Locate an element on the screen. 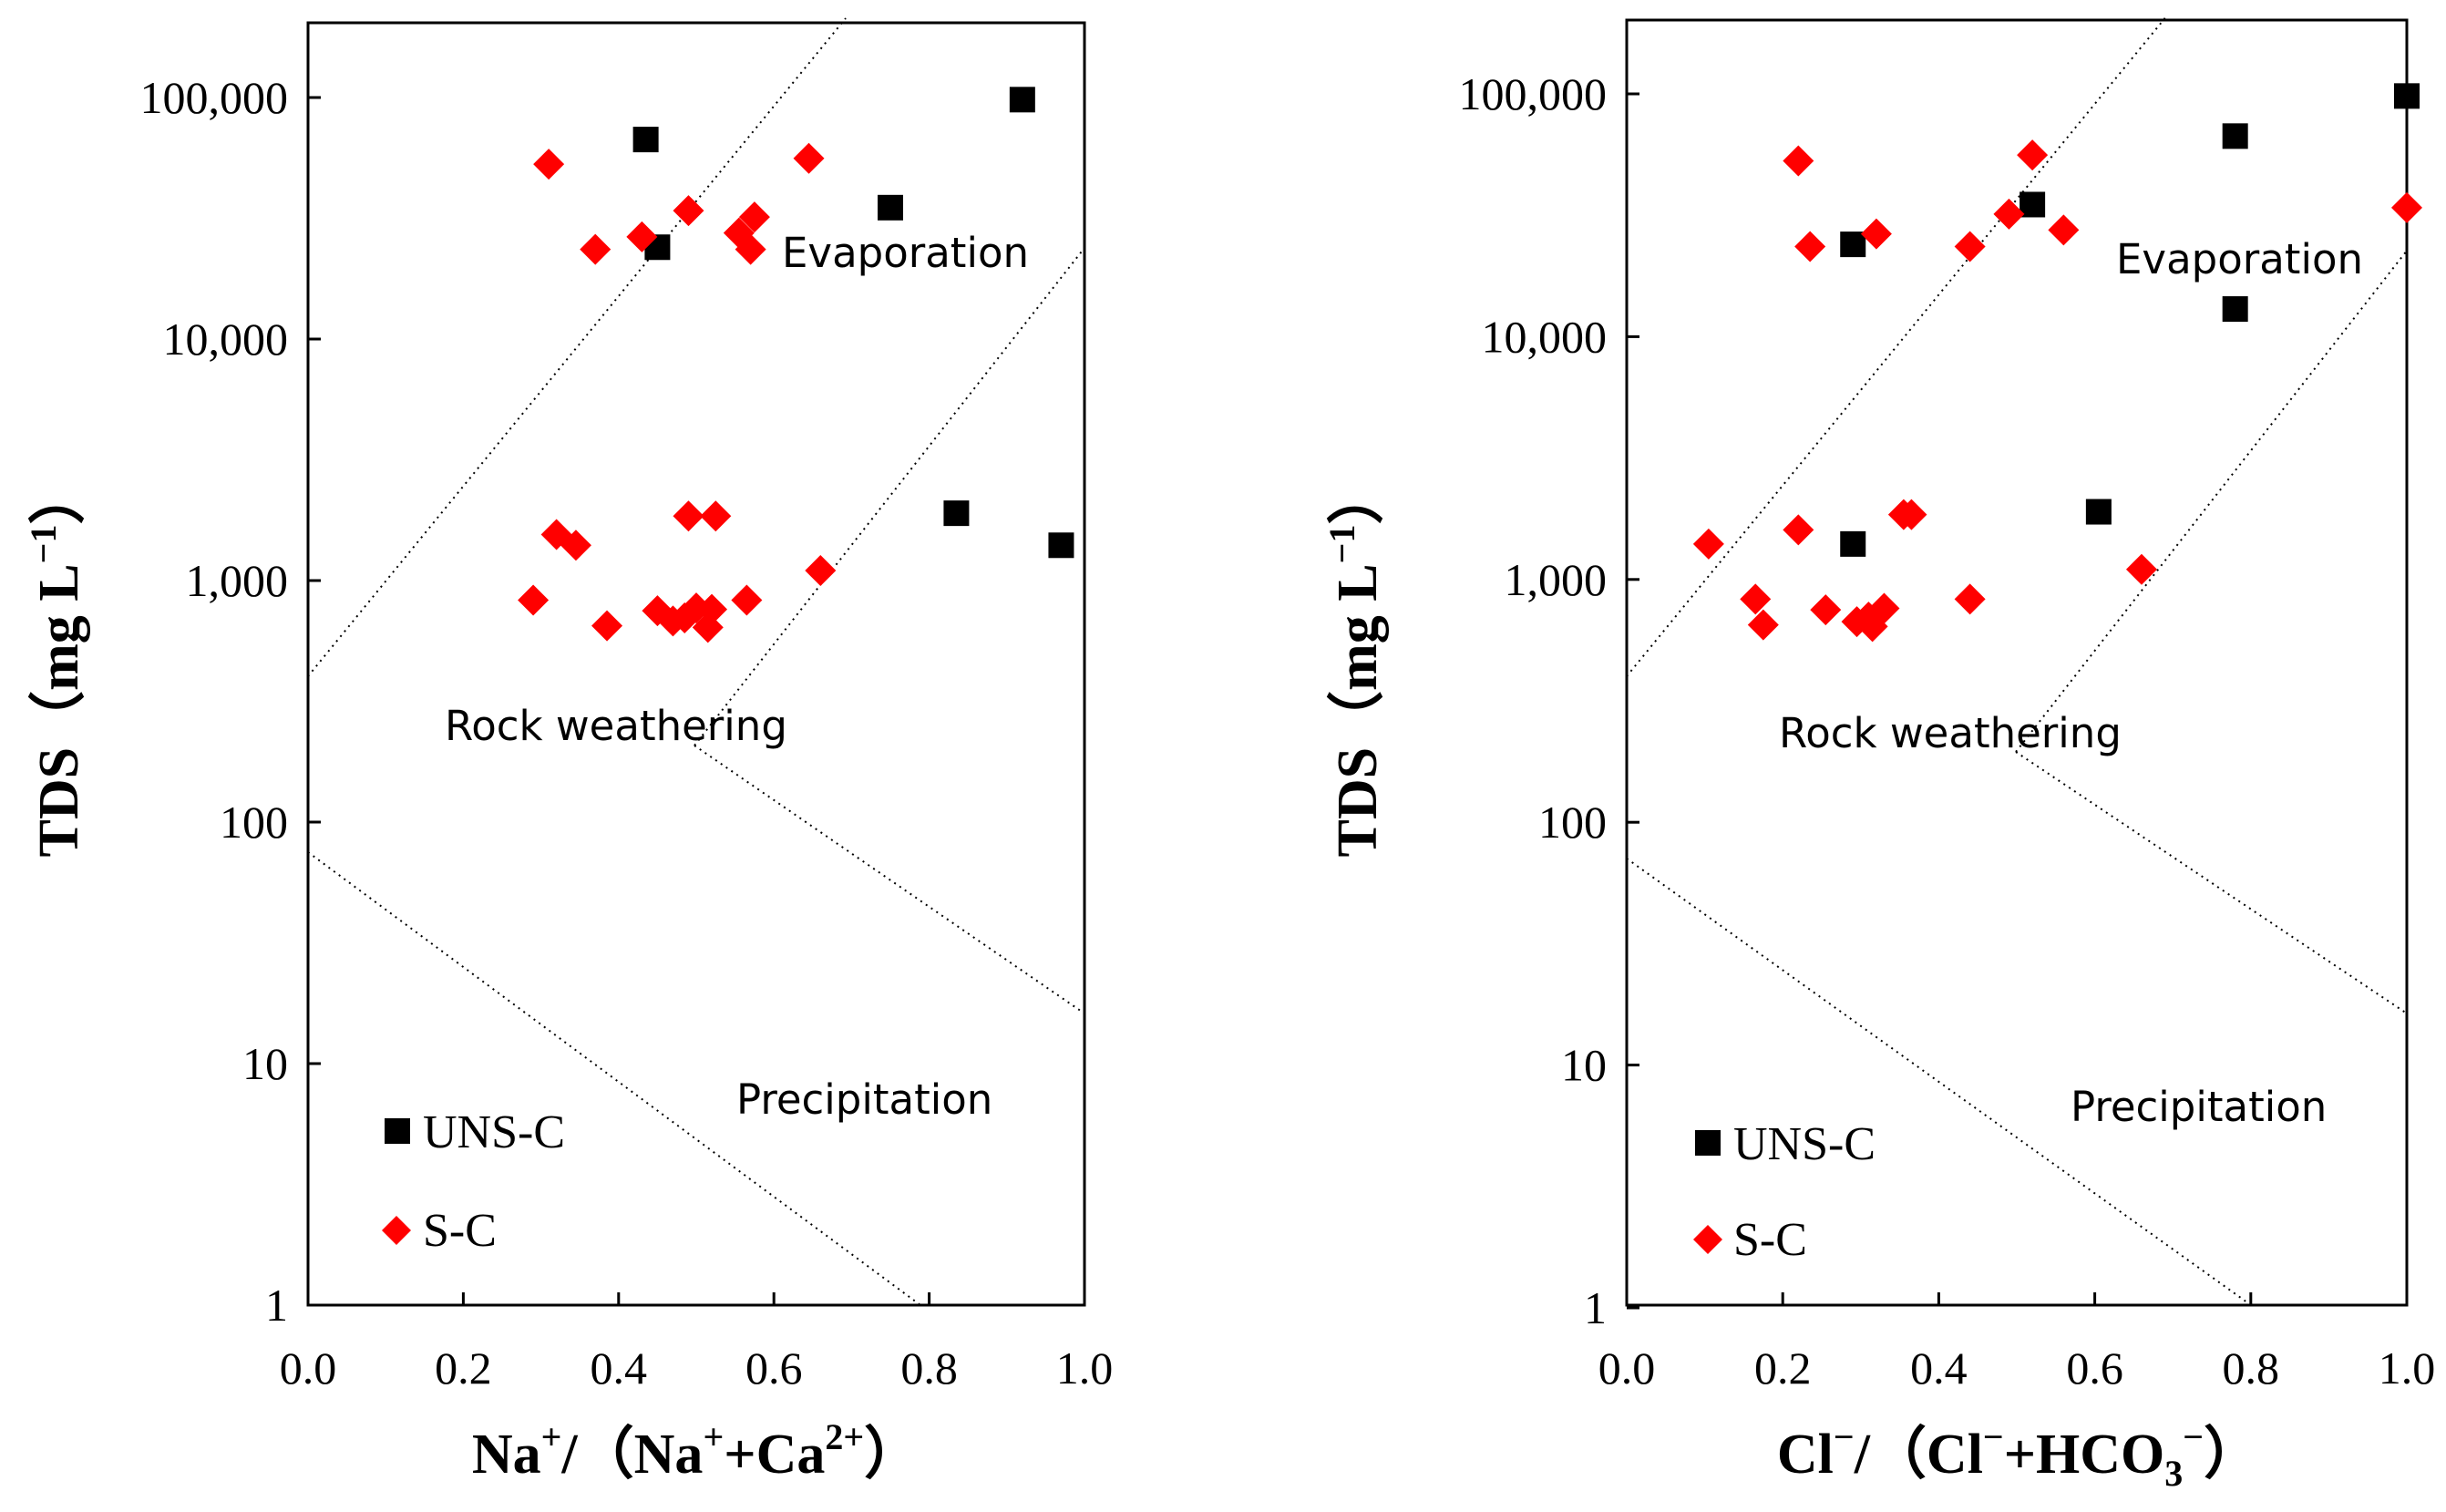 The image size is (2446, 1512). x-axis-title: Cl−/（Cl−+HCO3−） is located at coordinates (2018, 1455).